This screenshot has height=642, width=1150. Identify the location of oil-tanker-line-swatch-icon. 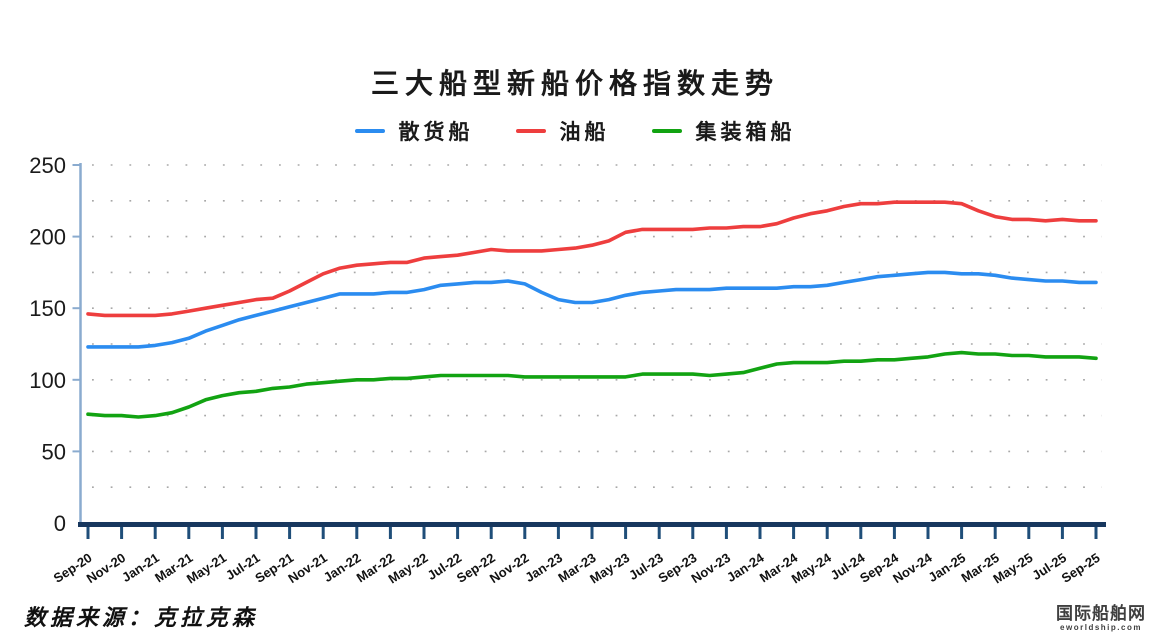
(530, 131).